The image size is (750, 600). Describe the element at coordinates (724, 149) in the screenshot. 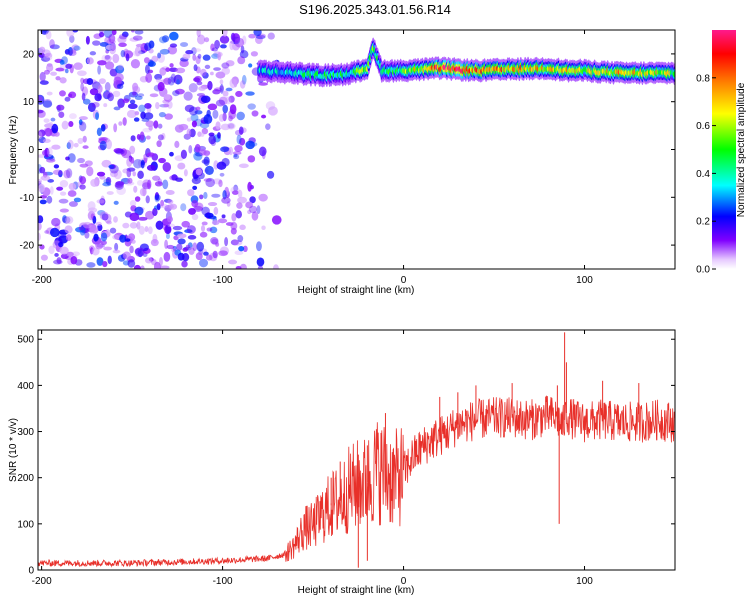

I see `colorbar-gradient` at that location.